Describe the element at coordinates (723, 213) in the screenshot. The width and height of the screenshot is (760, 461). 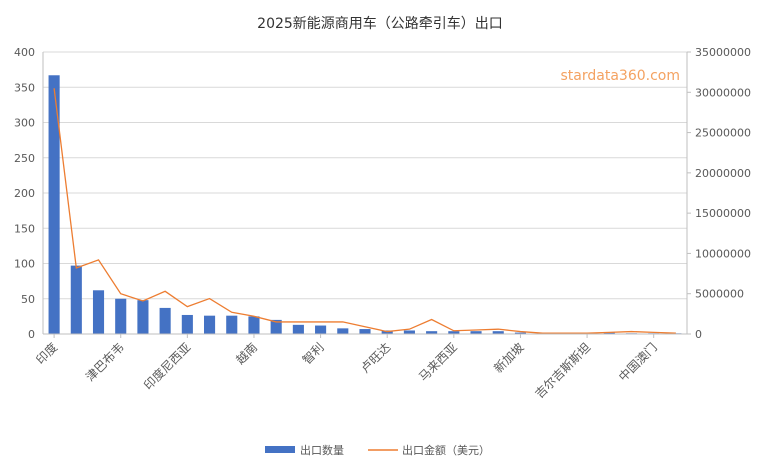
I see `y-right-tick-label: 15000000` at that location.